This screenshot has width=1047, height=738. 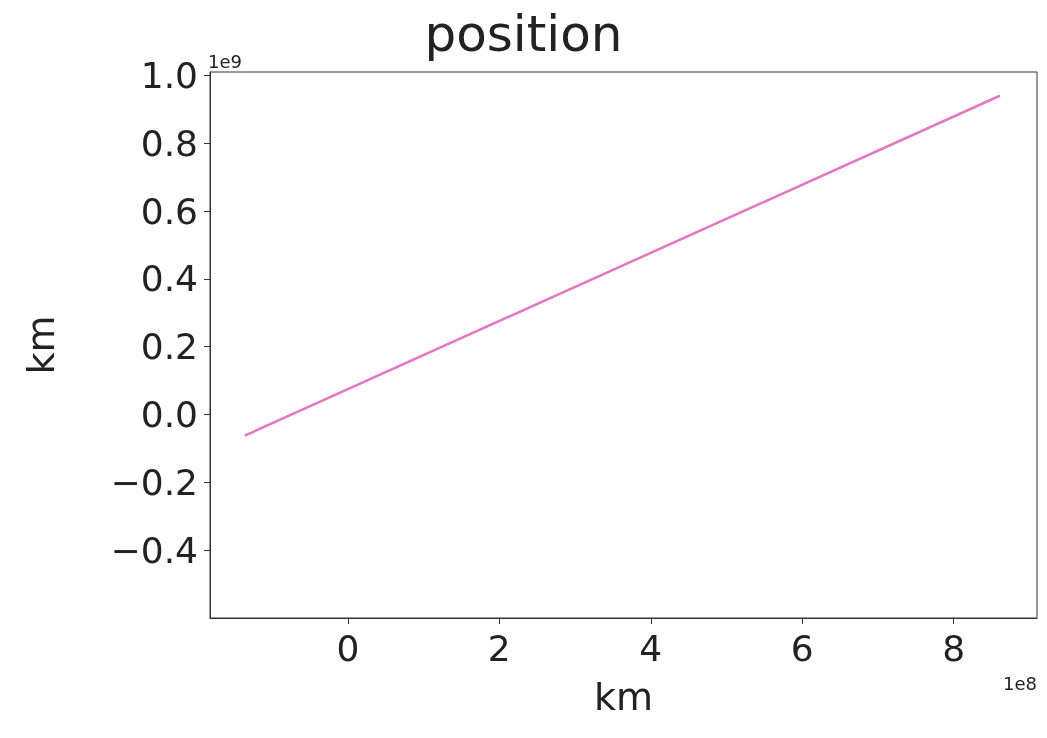 I want to click on text: 1e9, so click(x=225, y=61).